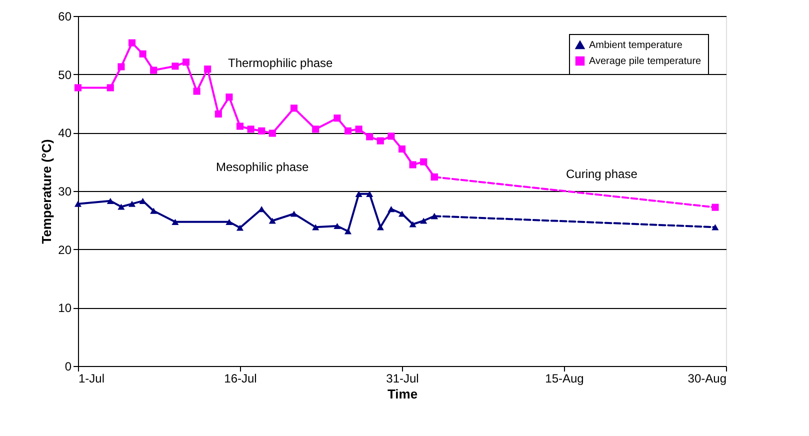  I want to click on x-tick-label: 30-Aug, so click(707, 379).